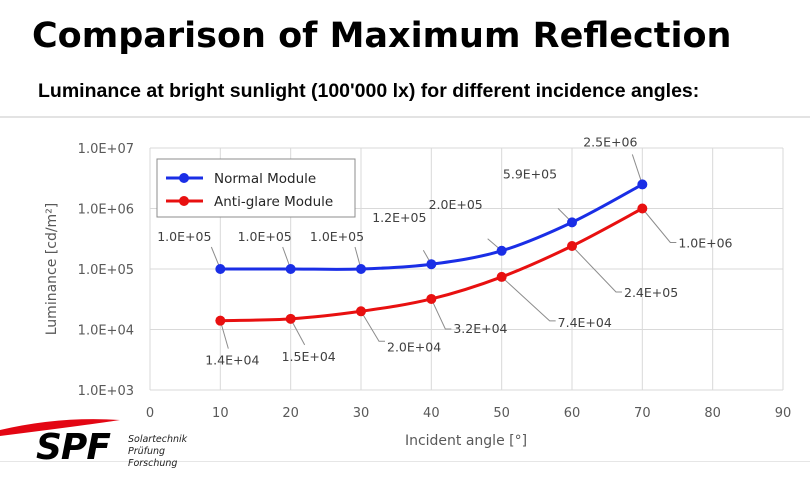 Image resolution: width=810 pixels, height=480 pixels. What do you see at coordinates (585, 322) in the screenshot?
I see `data-label: 7.4E+04` at bounding box center [585, 322].